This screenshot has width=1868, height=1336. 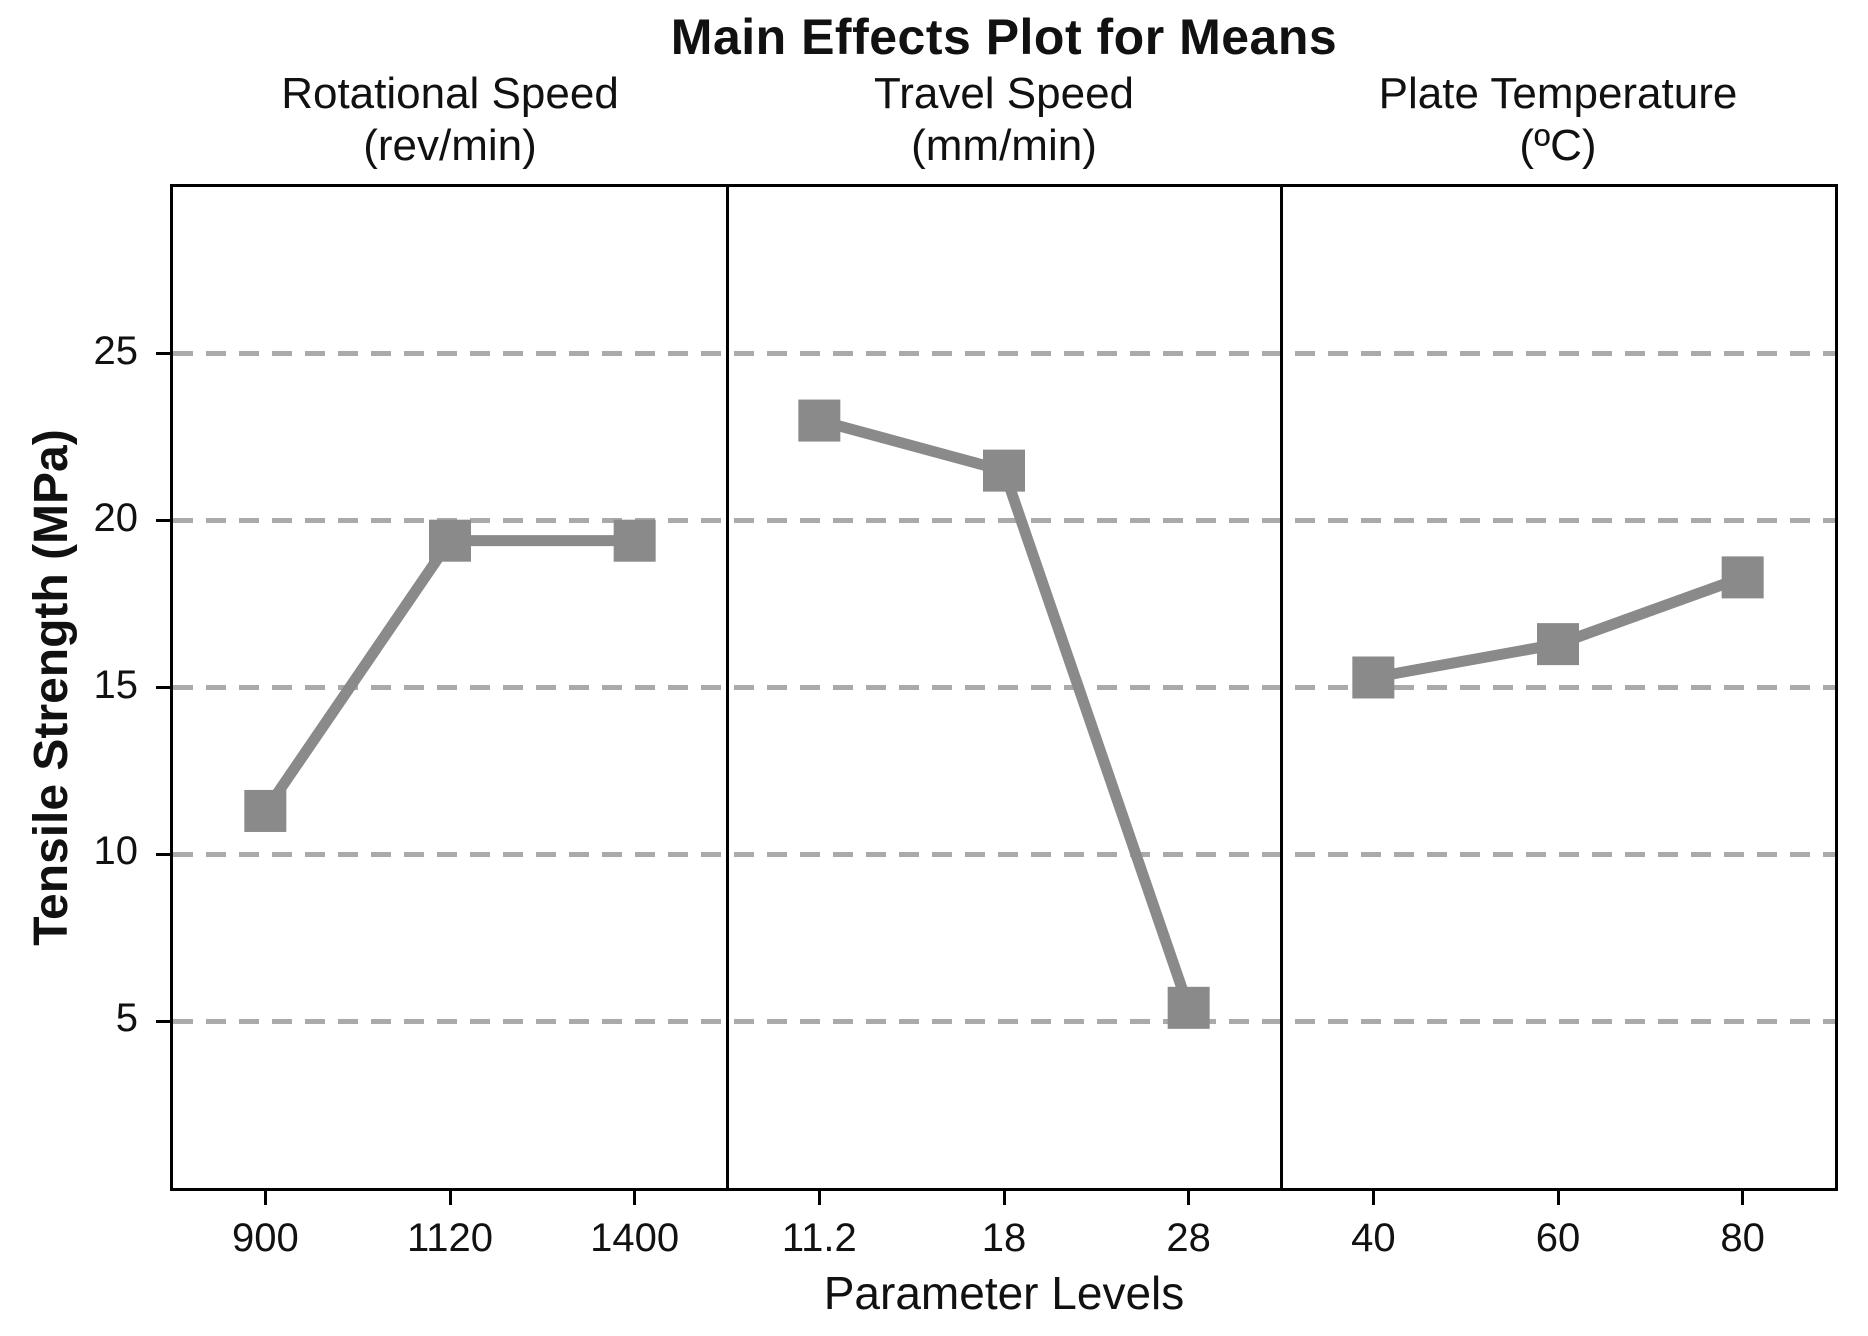 What do you see at coordinates (116, 851) in the screenshot?
I see `y-tick-label: 10` at bounding box center [116, 851].